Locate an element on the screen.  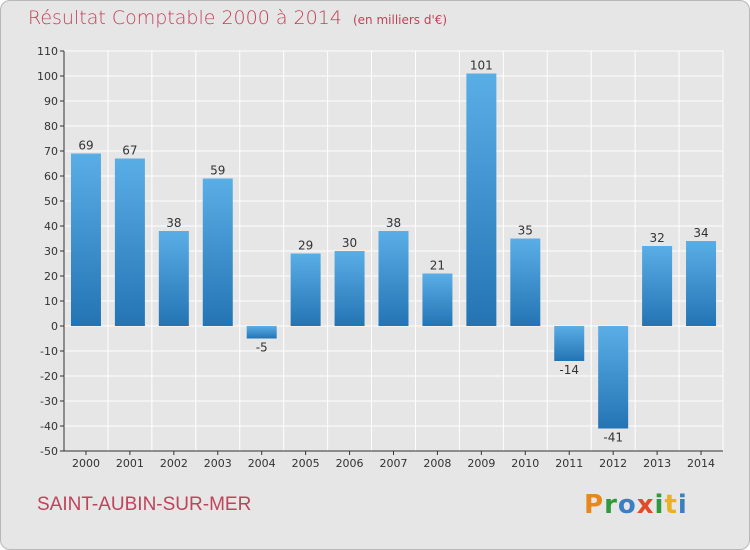
y-tick-label: 90 is located at coordinates (51, 101).